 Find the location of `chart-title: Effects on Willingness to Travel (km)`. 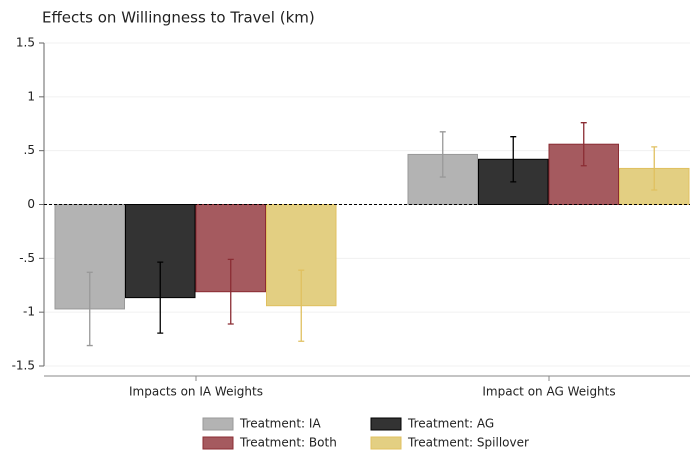

chart-title: Effects on Willingness to Travel (km) is located at coordinates (178, 18).